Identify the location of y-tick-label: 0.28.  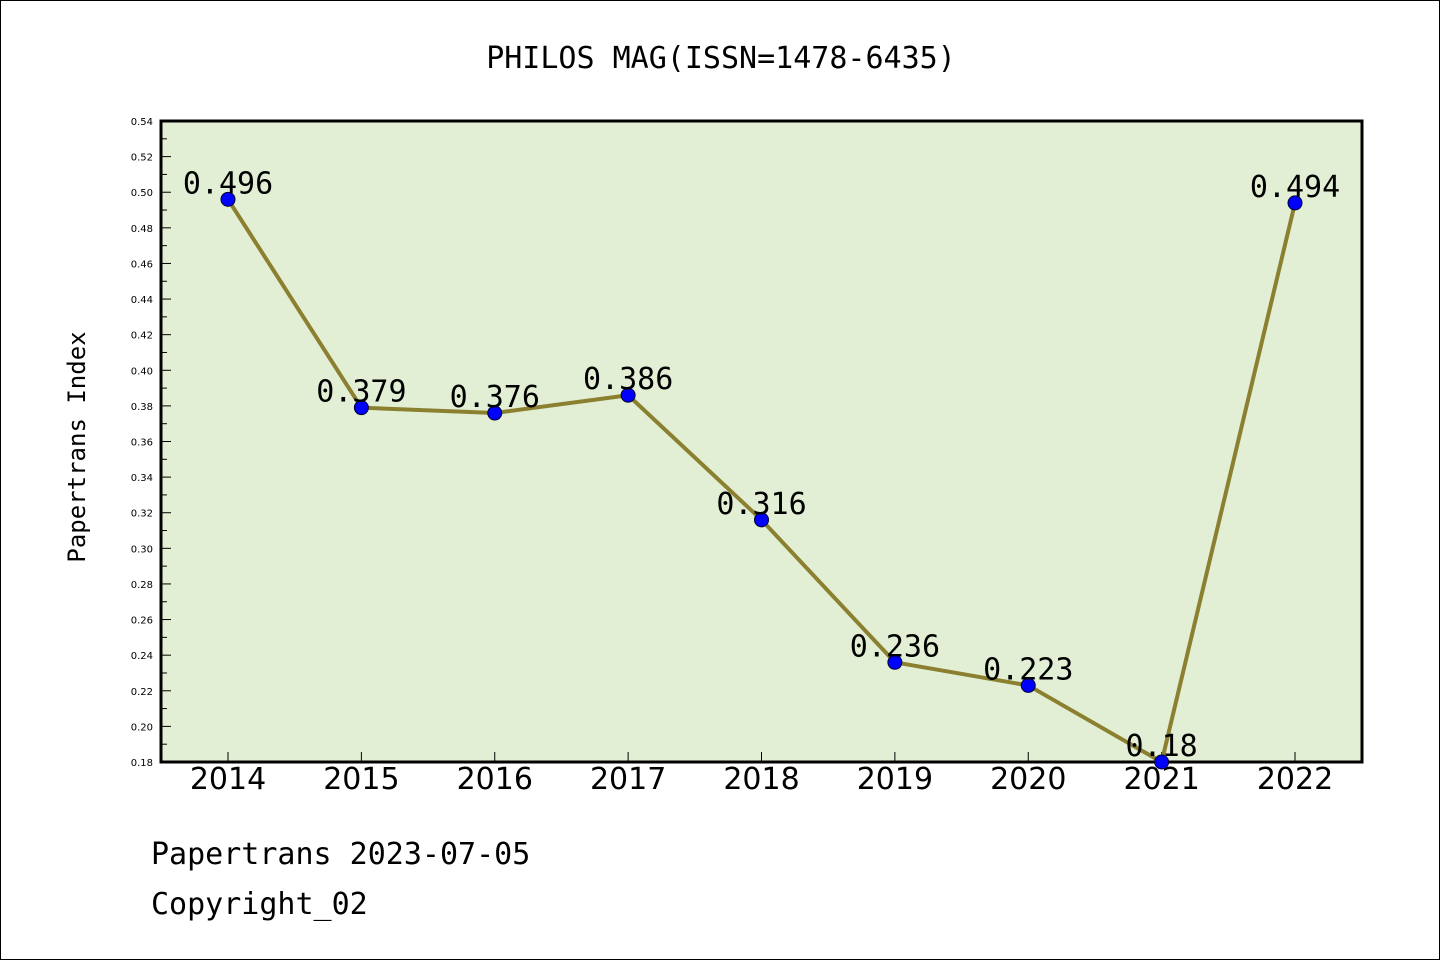
(142, 585).